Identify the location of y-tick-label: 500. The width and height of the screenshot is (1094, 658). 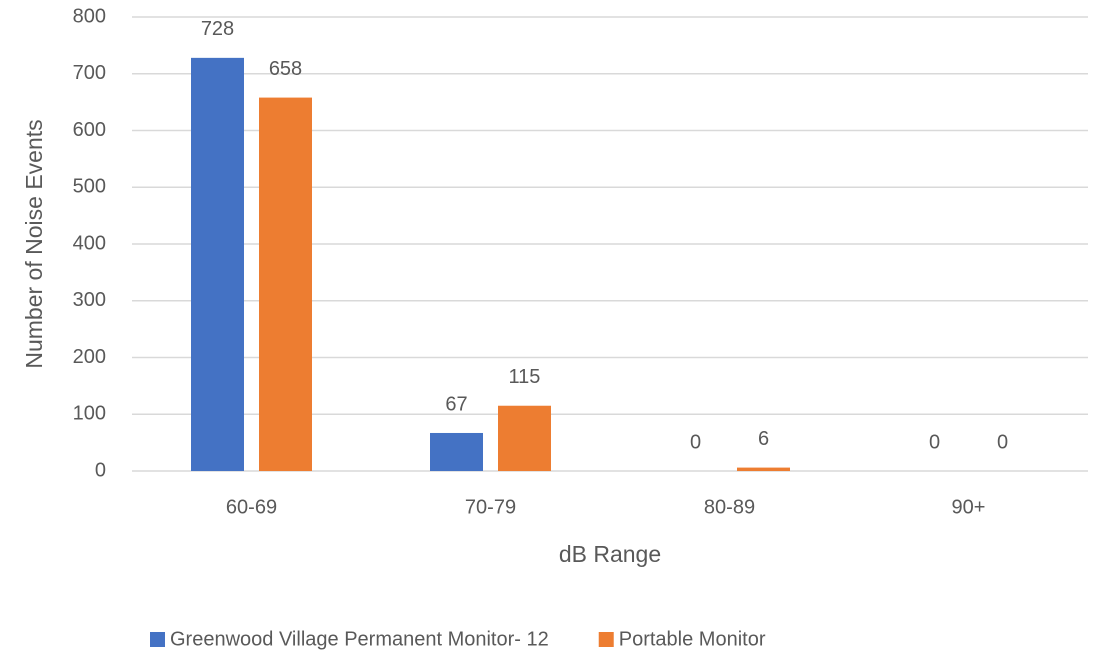
(89, 187).